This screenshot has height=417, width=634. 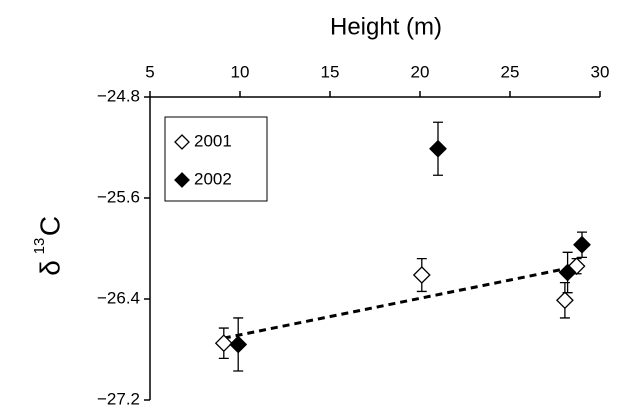 I want to click on x-tick-label: 10, so click(x=240, y=71).